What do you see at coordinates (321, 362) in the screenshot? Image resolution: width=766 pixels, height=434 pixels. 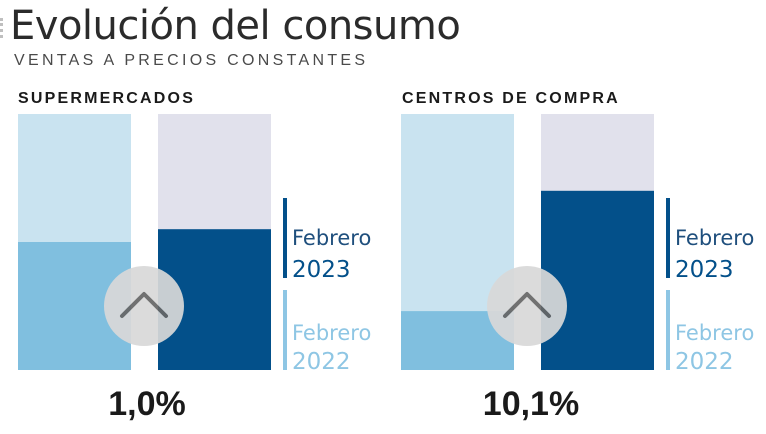 I see `legend-year-2022: 2022` at bounding box center [321, 362].